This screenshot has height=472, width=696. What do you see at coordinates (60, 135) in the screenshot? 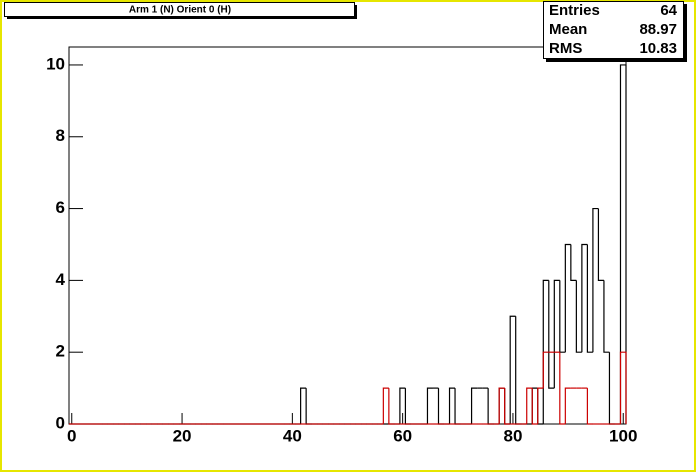
I see `y-tick-label: 8` at bounding box center [60, 135].